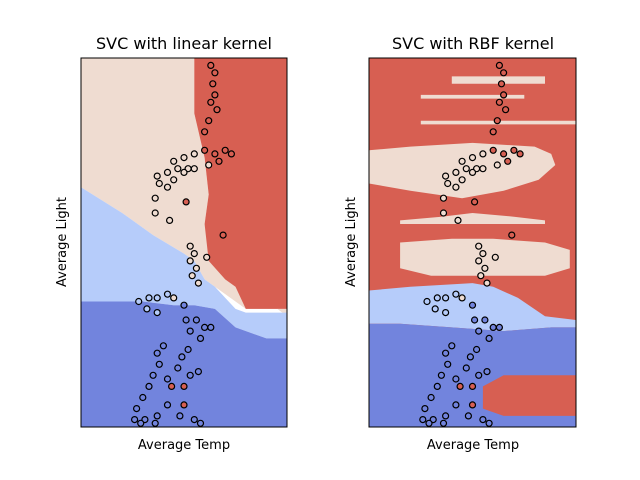 The image size is (640, 480). Describe the element at coordinates (184, 263) in the screenshot. I see `decision-region-c1` at that location.